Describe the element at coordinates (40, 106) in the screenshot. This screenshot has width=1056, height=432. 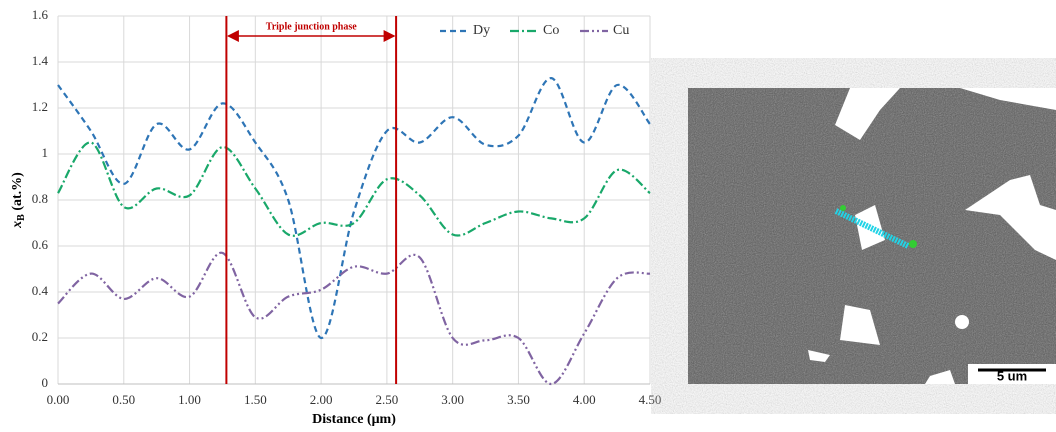
I see `y-tick-label: 1.2` at that location.